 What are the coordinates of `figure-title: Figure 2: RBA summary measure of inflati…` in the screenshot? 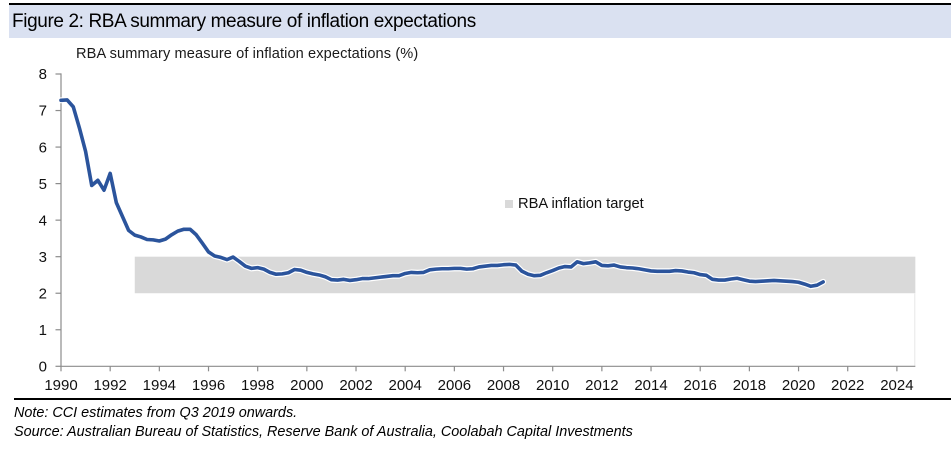 It's located at (244, 21).